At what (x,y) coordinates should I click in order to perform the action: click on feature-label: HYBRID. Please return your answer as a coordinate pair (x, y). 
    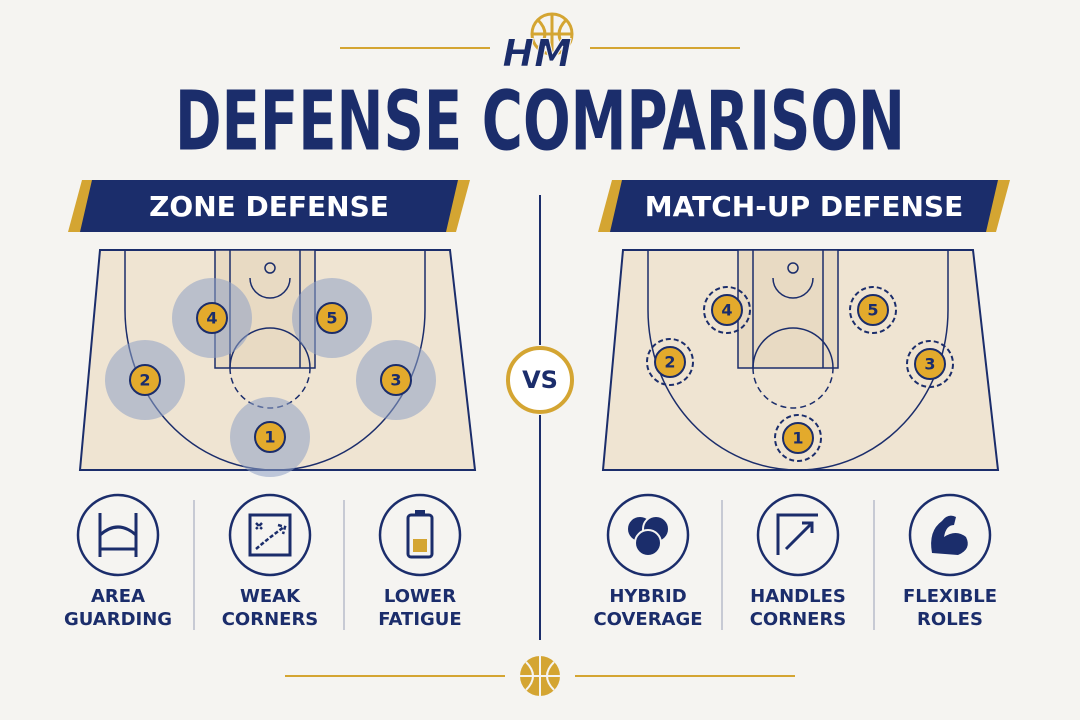
    Looking at the image, I should click on (647, 596).